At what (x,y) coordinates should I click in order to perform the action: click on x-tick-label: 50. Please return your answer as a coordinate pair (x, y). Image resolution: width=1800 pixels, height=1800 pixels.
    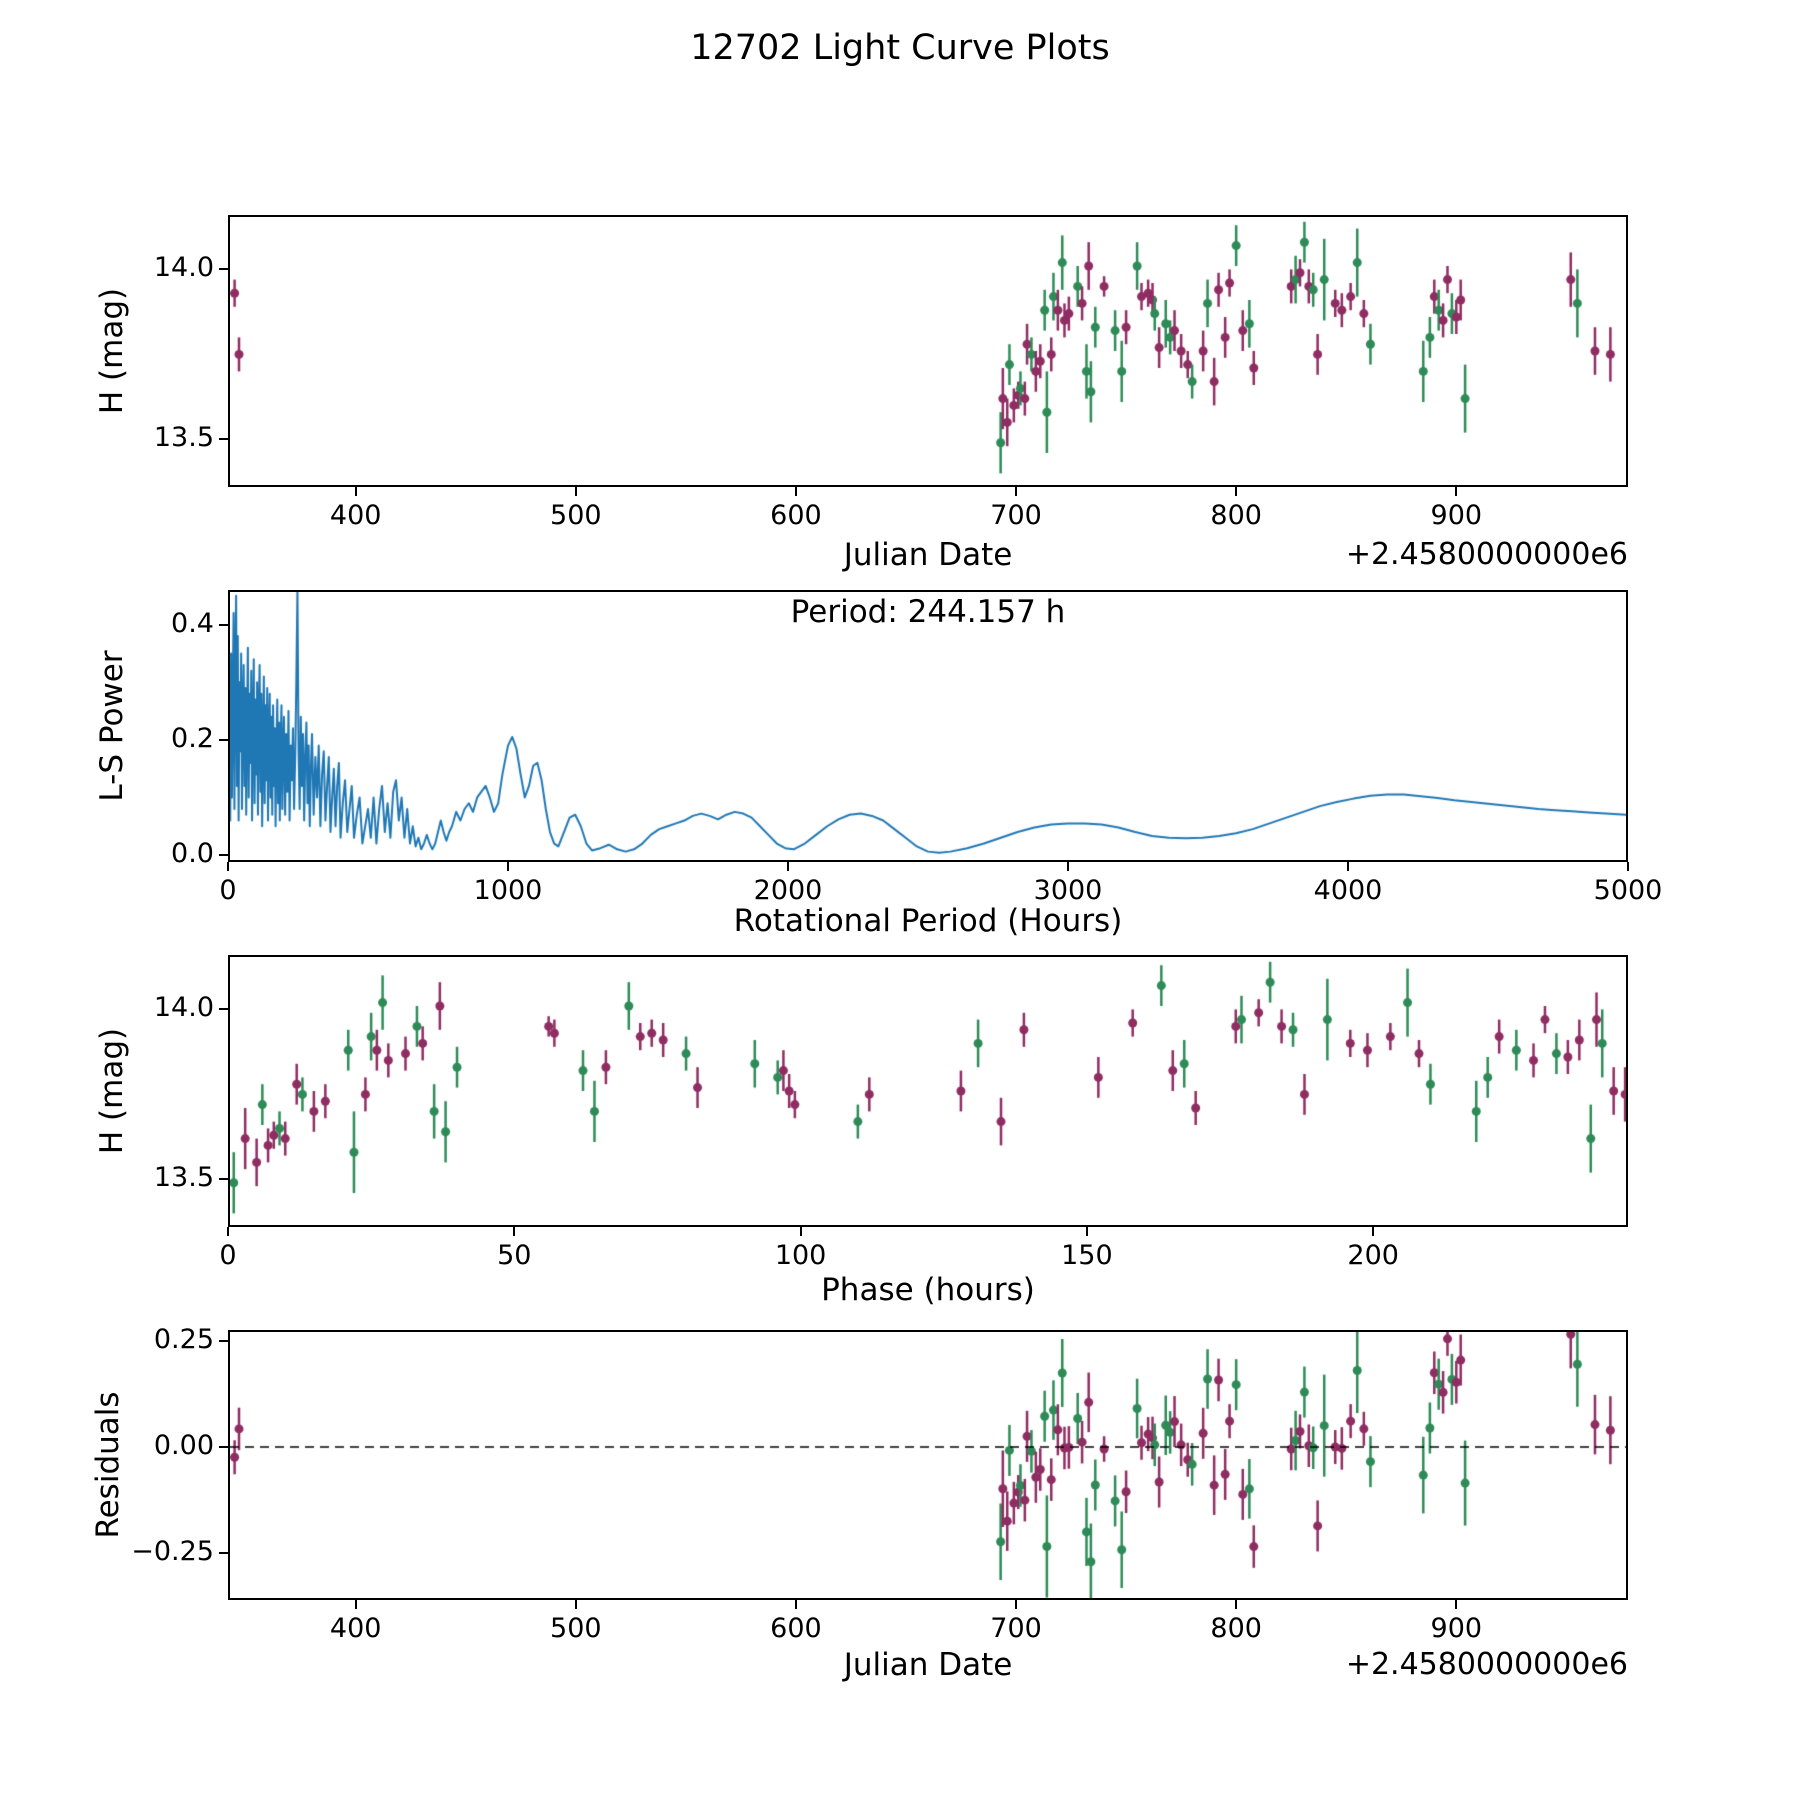
    Looking at the image, I should click on (514, 1255).